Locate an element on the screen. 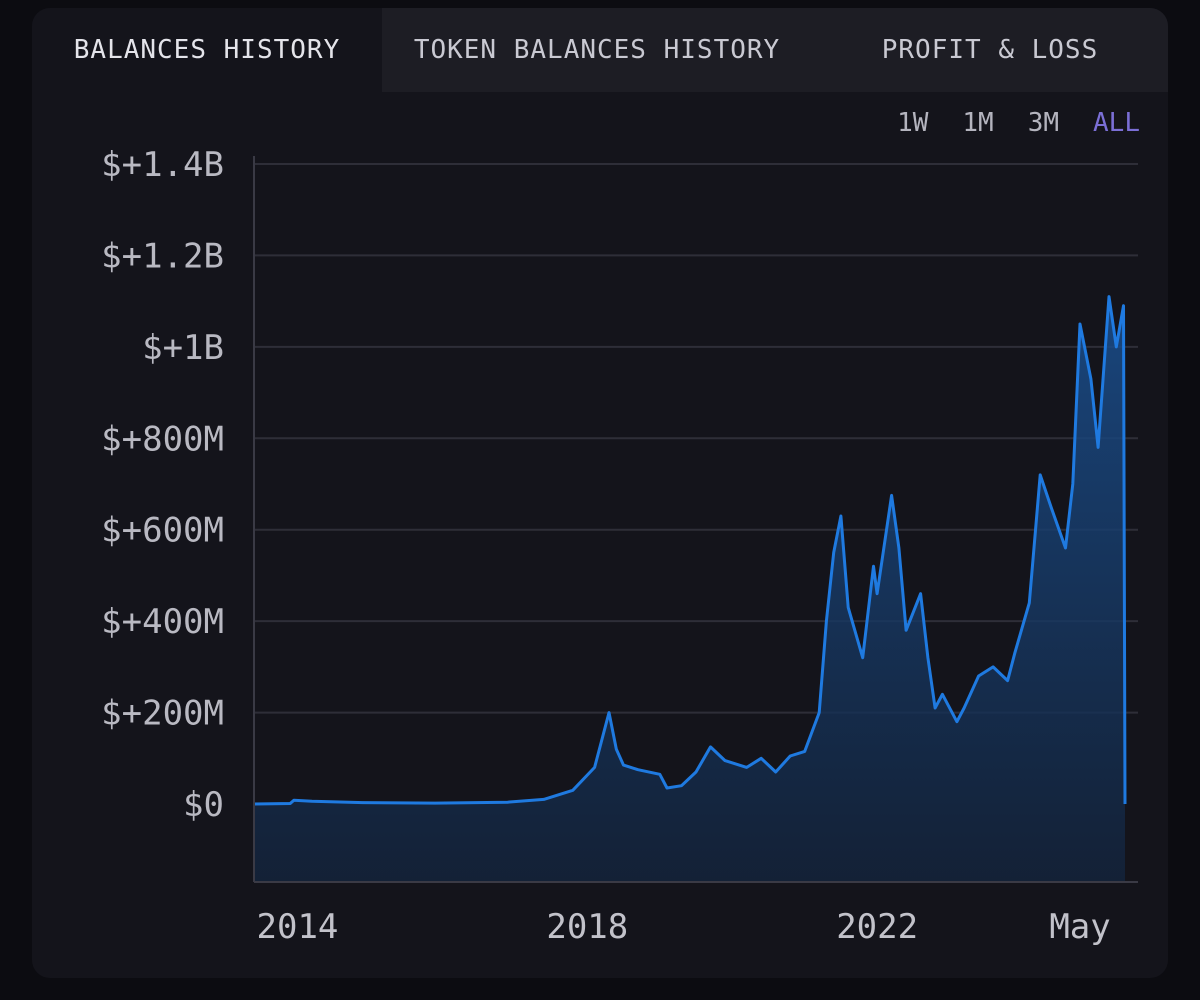 This screenshot has height=1000, width=1200. tab-profit-loss: PROFIT & LOSS is located at coordinates (990, 50).